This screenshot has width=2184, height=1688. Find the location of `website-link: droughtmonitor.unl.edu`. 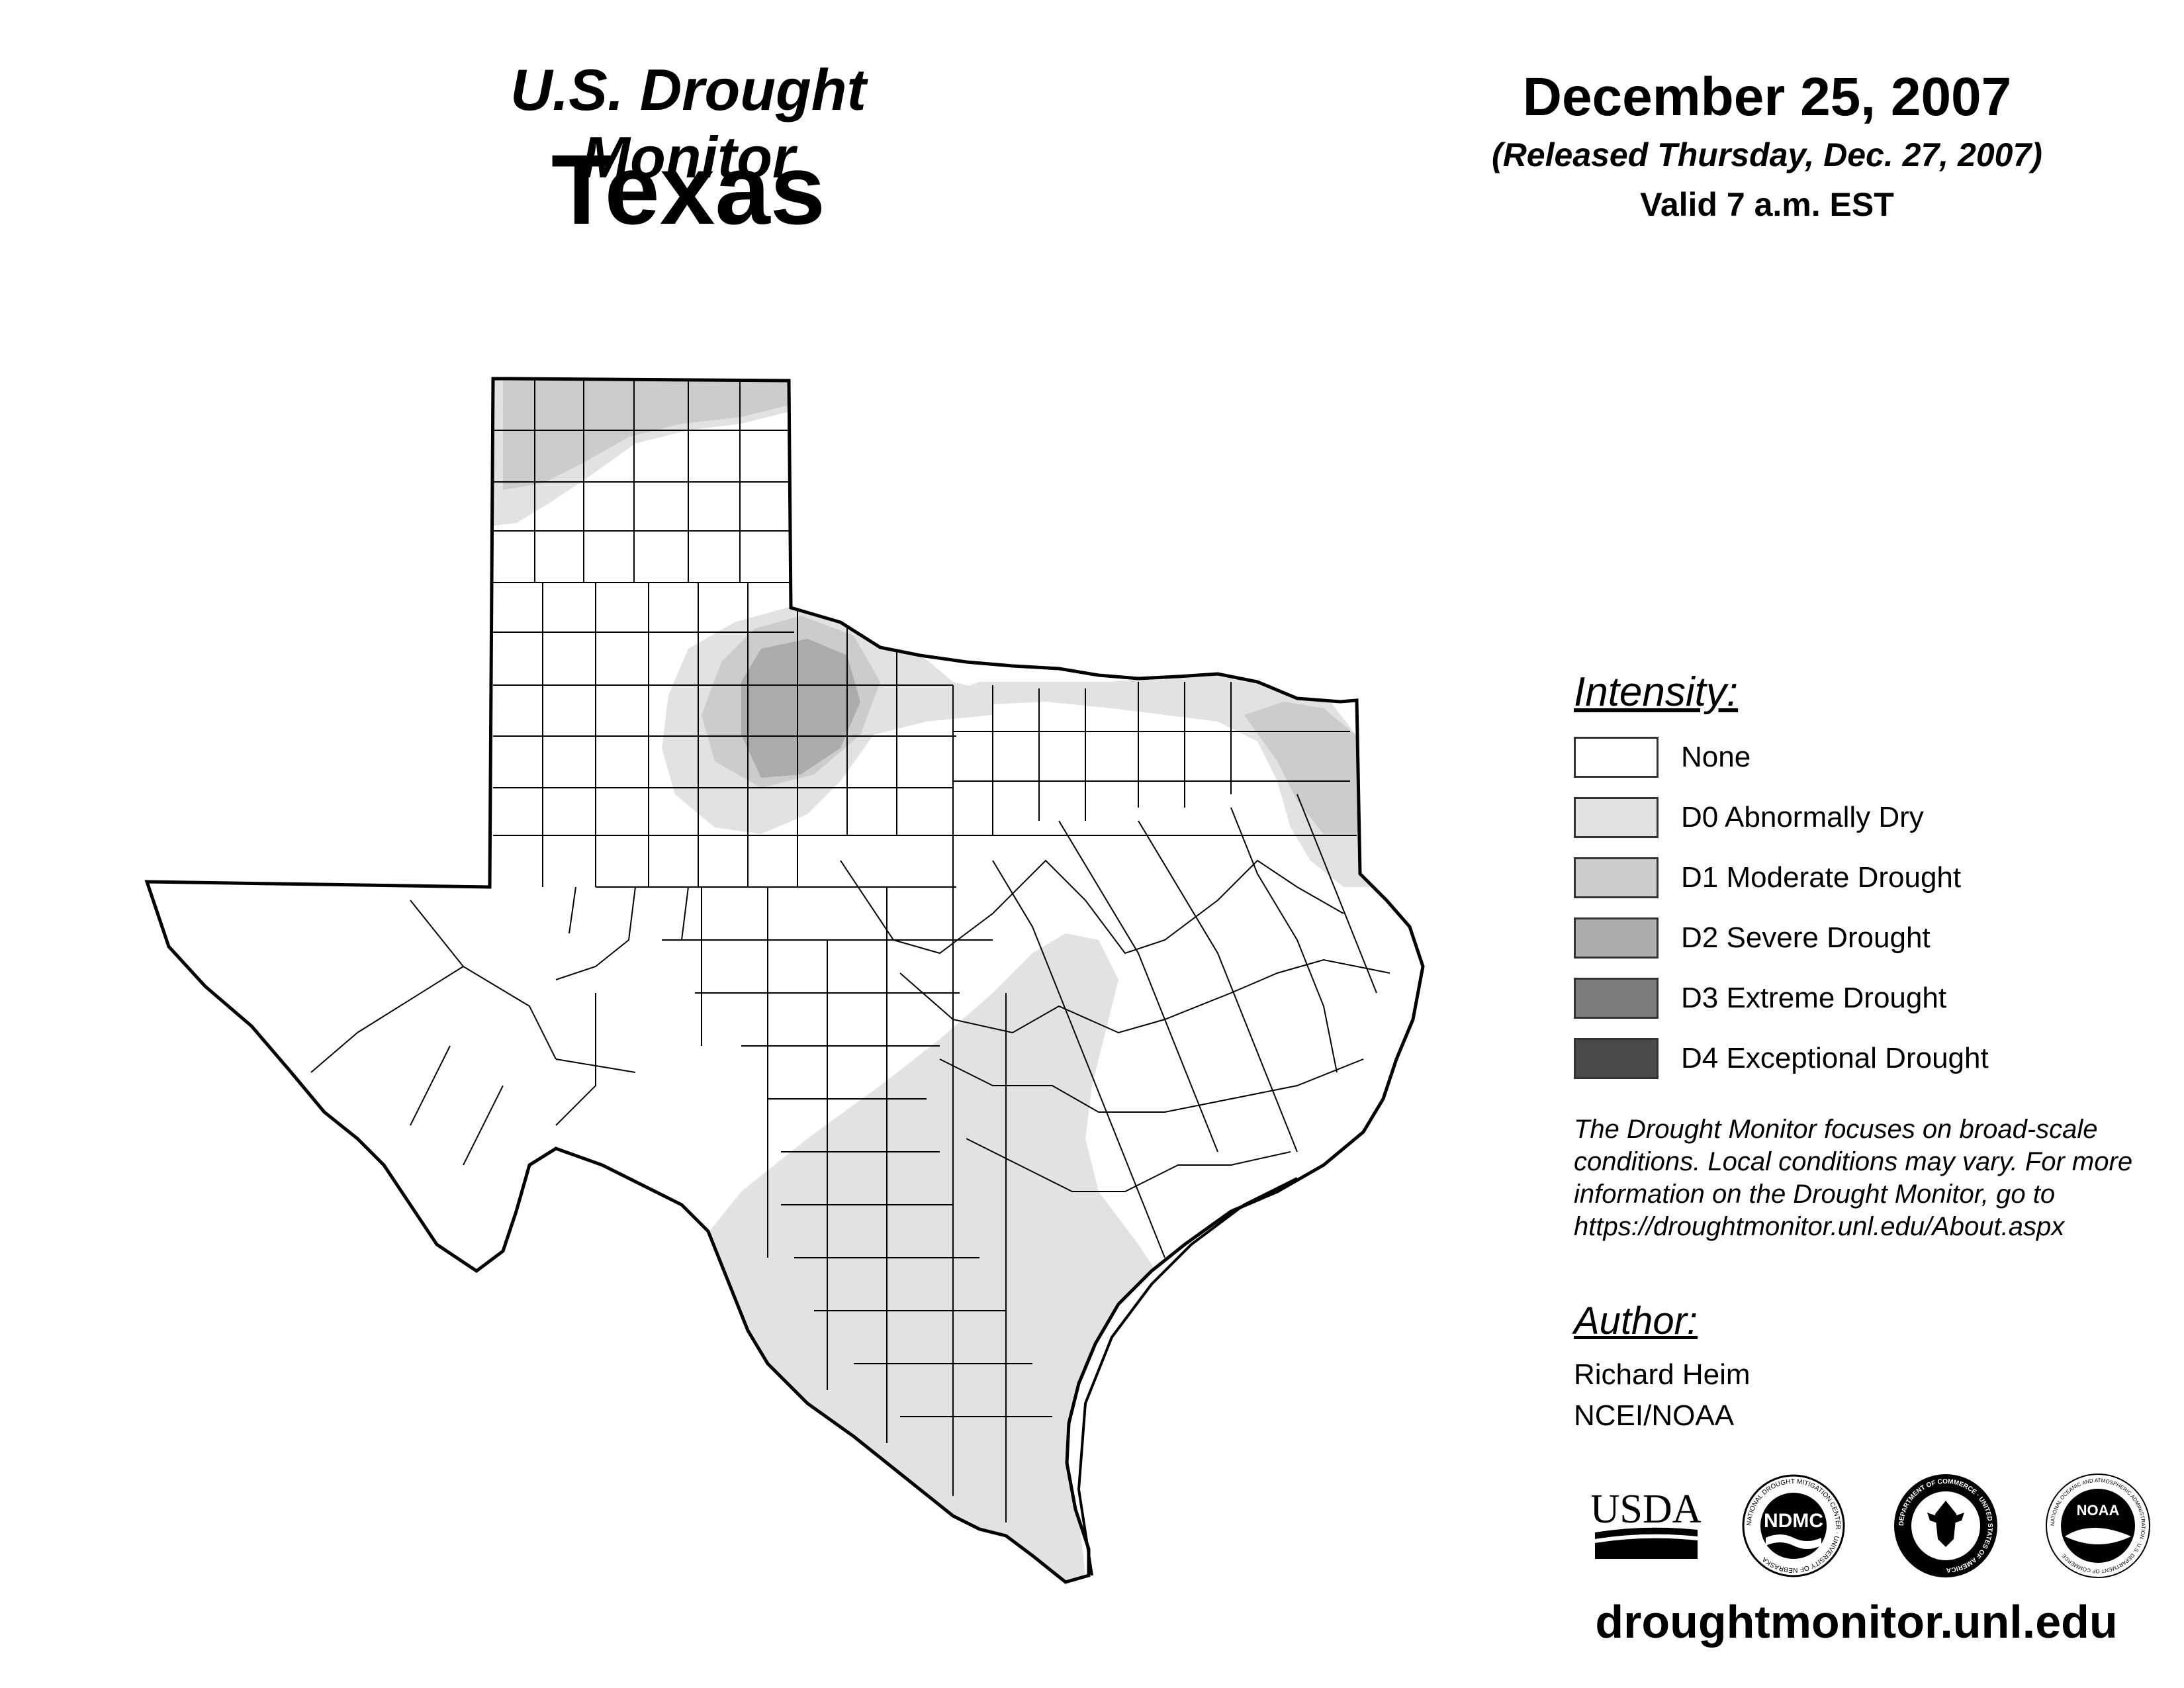

website-link: droughtmonitor.unl.edu is located at coordinates (1857, 1622).